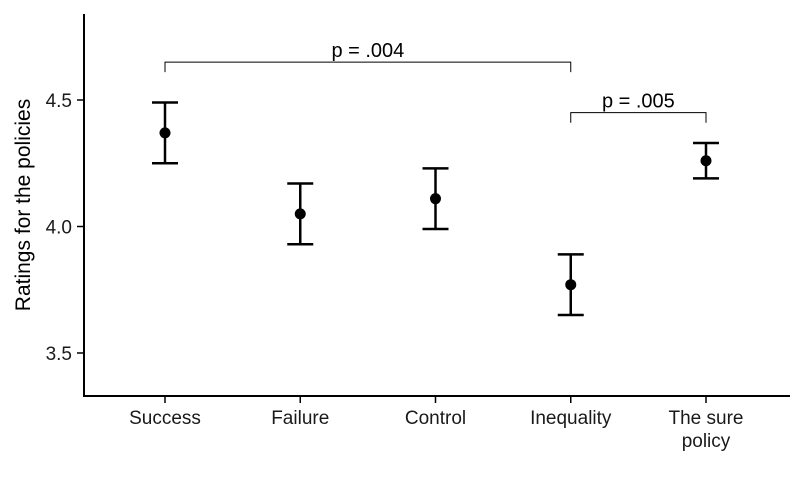  Describe the element at coordinates (367, 51) in the screenshot. I see `significance-label: p = .004` at that location.